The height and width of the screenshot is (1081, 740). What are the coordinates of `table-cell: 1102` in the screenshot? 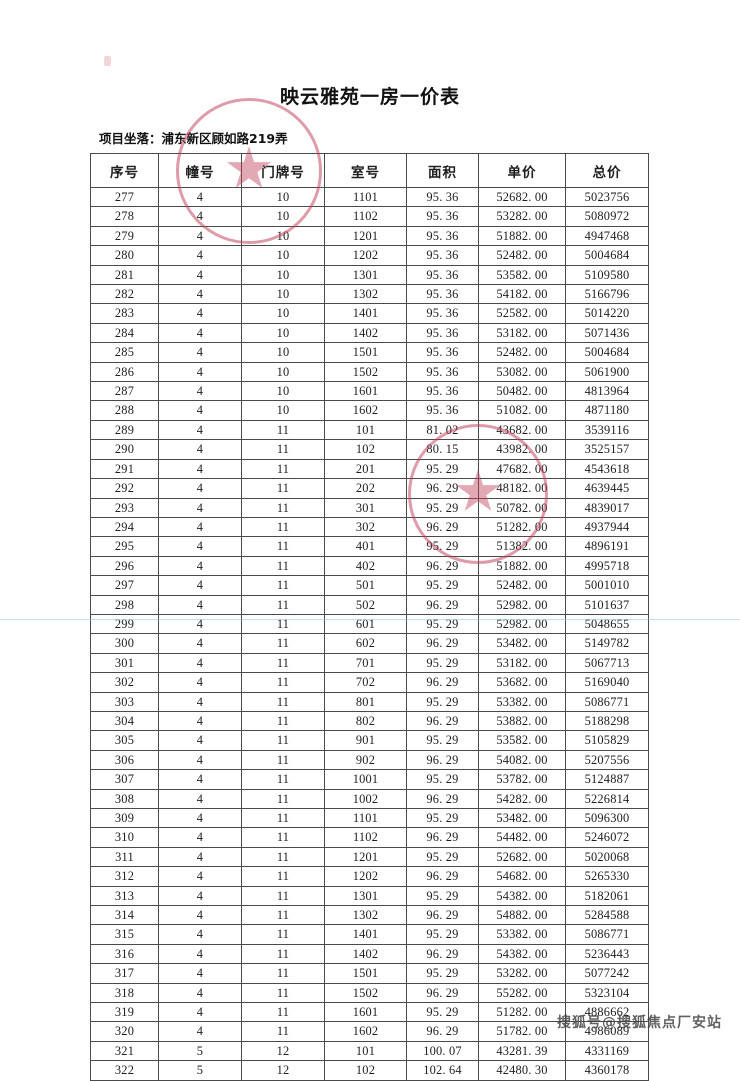 It's located at (365, 837).